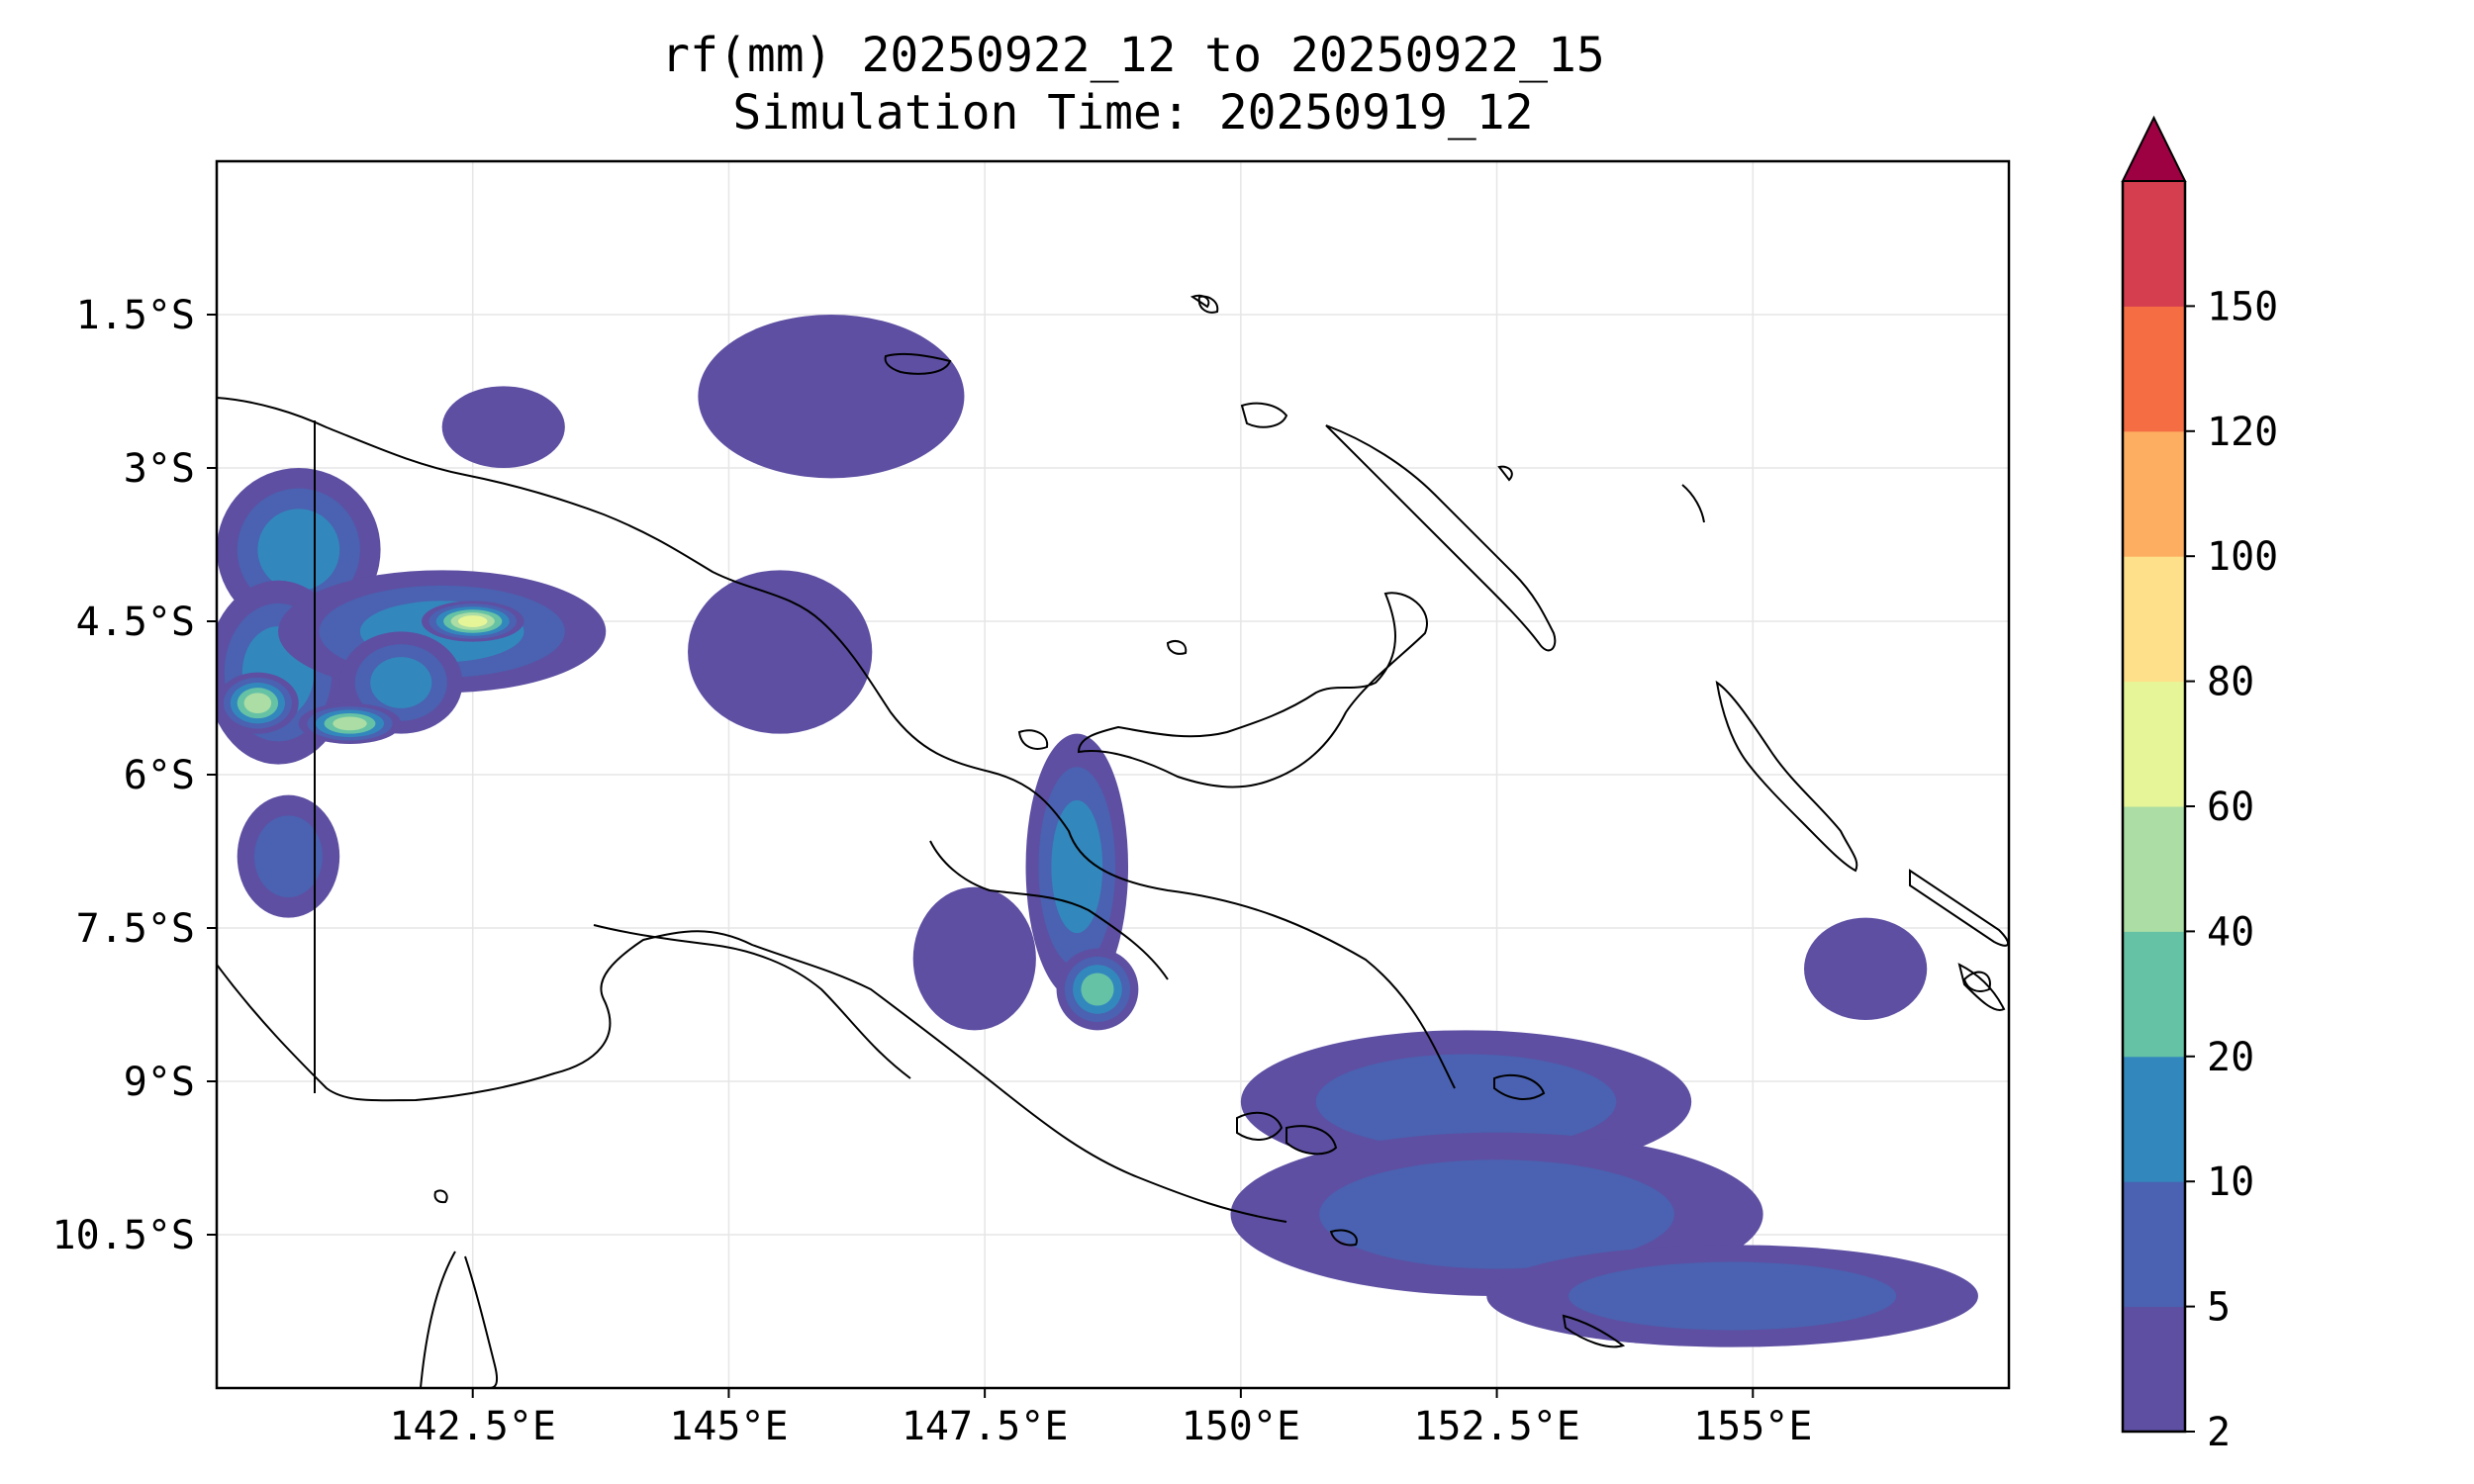 The height and width of the screenshot is (1484, 2474). What do you see at coordinates (135, 315) in the screenshot?
I see `lat-tick-label: 1.5°S` at bounding box center [135, 315].